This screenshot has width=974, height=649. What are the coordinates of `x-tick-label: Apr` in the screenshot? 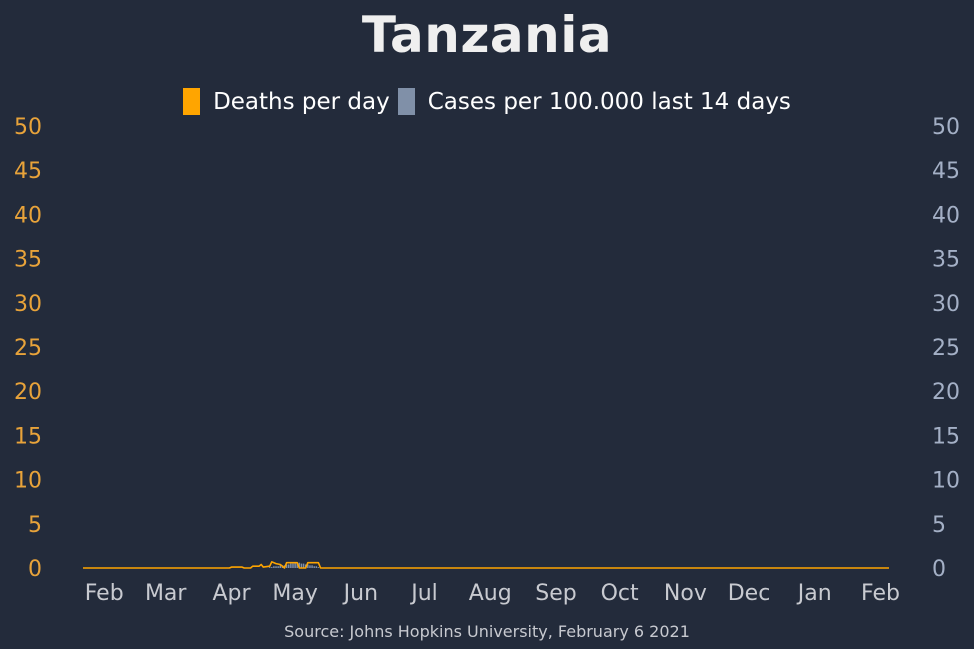 It's located at (231, 593).